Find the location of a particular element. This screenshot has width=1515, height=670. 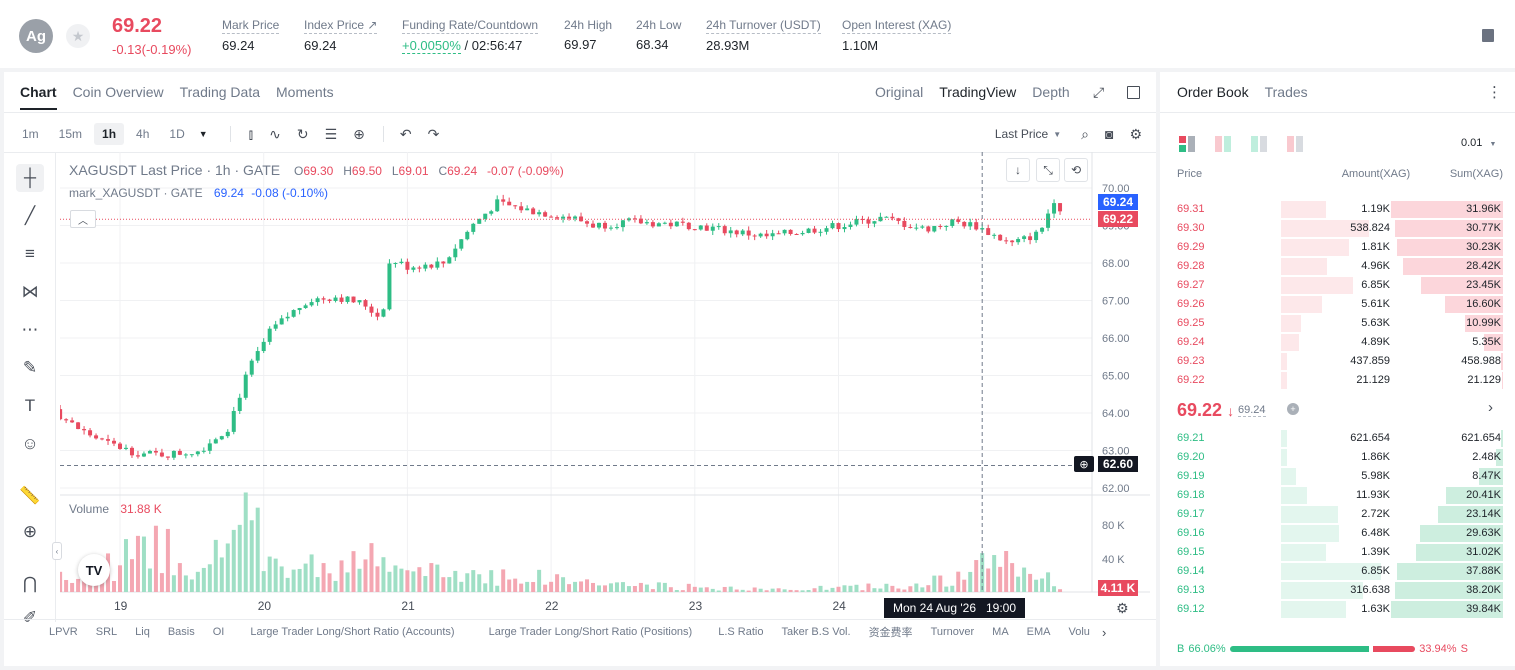

bid-row: 69.12 1.63K 39.84K is located at coordinates (1337, 609).